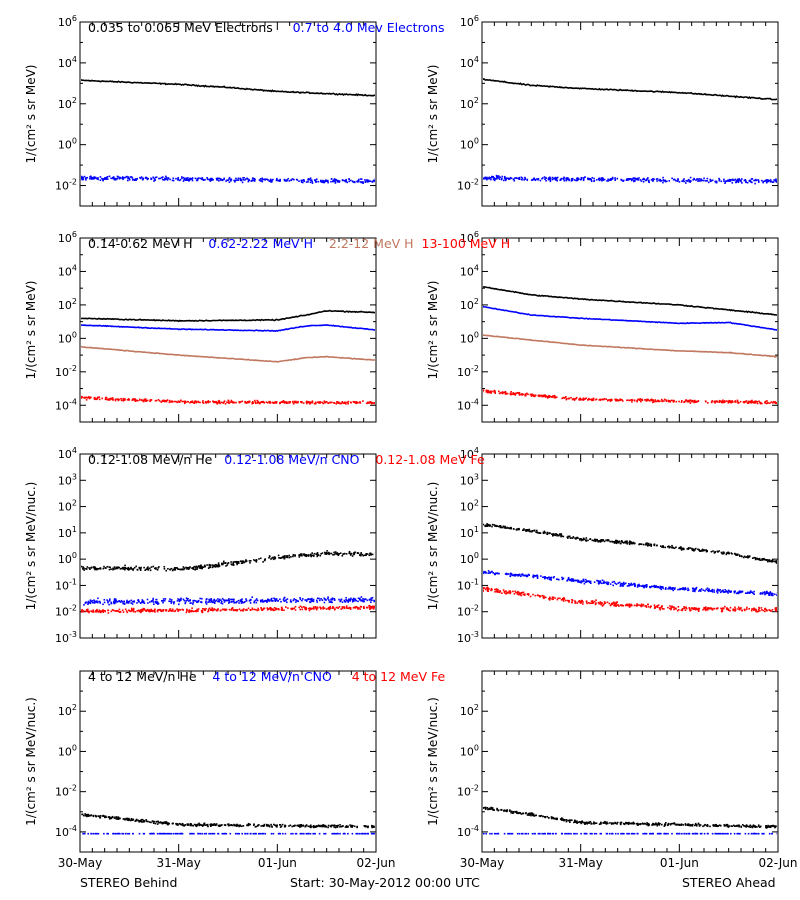 This screenshot has height=900, width=800. I want to click on y-tick-label: 10⁻⁴, so click(66, 404).